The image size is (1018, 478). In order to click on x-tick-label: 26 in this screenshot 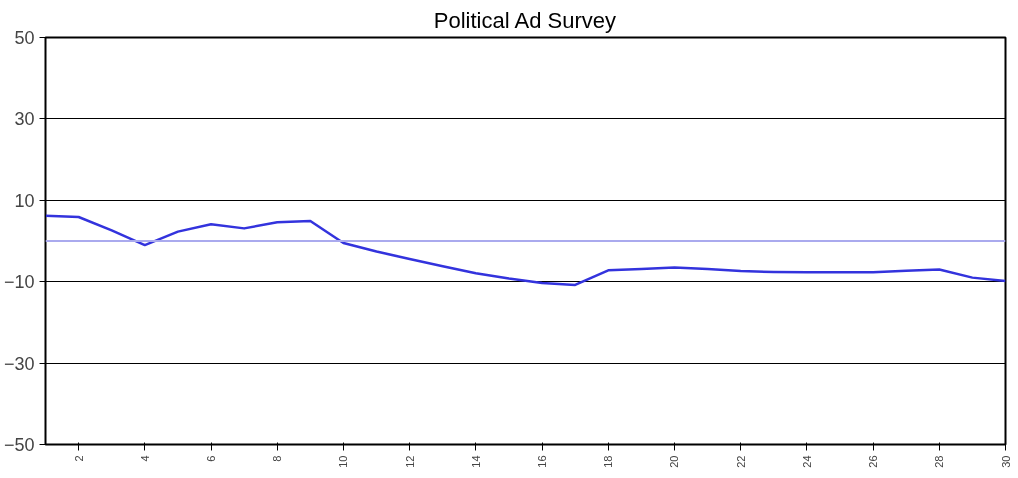, I will do `click(873, 461)`.